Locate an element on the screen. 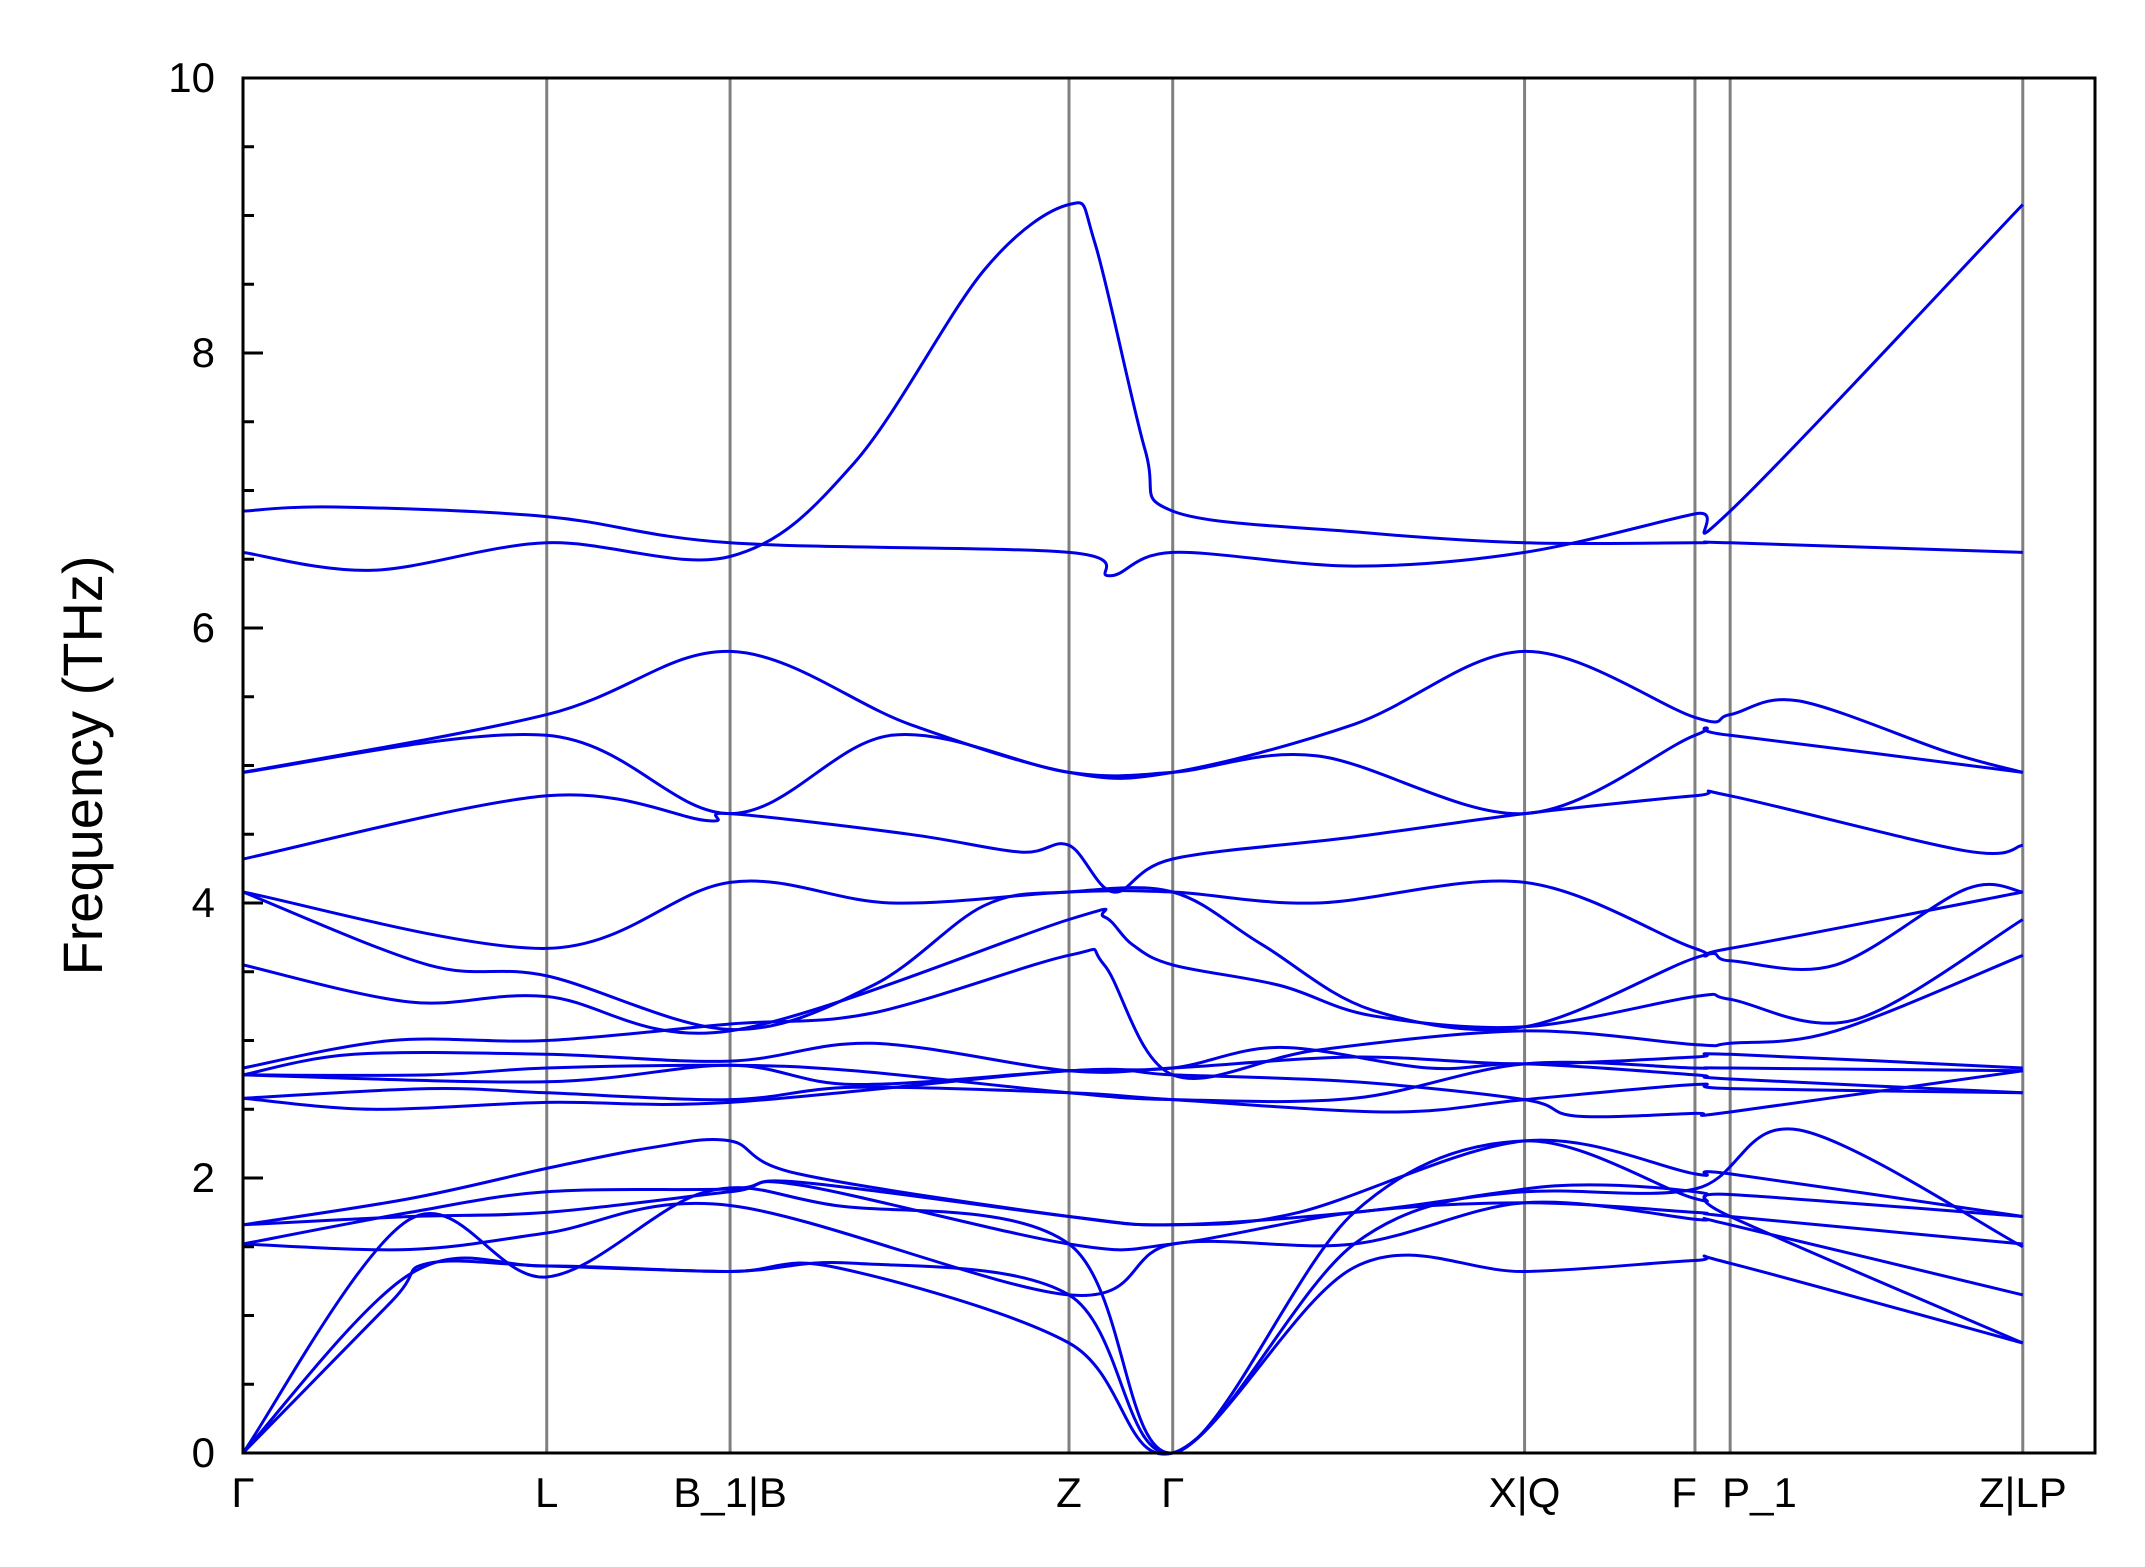 The width and height of the screenshot is (2145, 1567). x-tick-label-4: Γ is located at coordinates (1172, 1492).